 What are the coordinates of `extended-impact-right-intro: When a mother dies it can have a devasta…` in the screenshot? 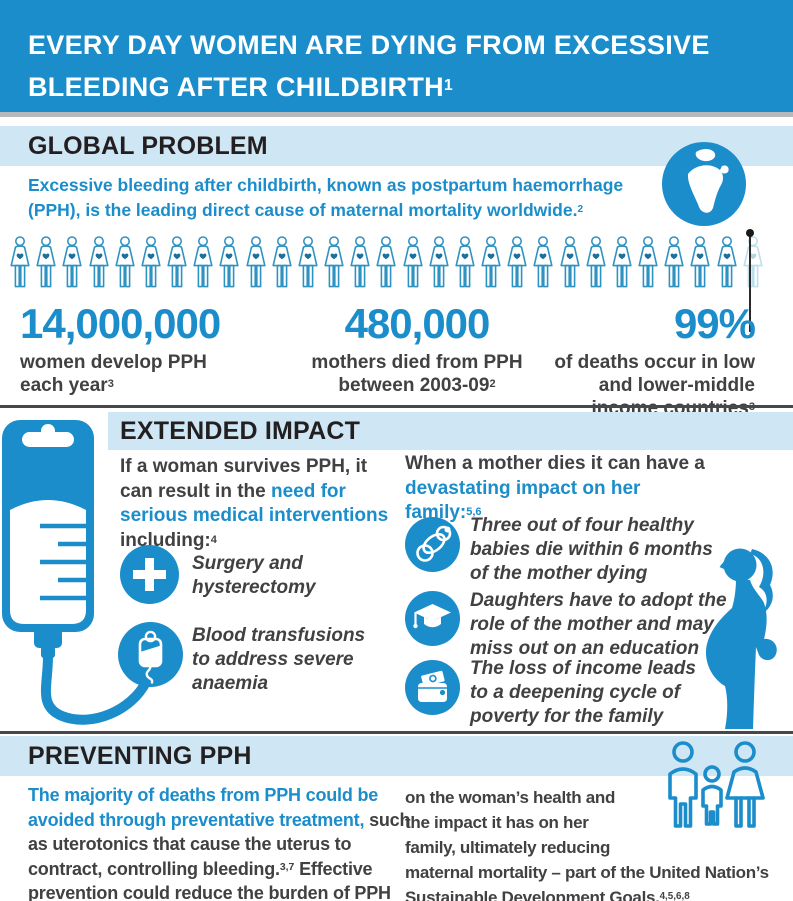 It's located at (555, 488).